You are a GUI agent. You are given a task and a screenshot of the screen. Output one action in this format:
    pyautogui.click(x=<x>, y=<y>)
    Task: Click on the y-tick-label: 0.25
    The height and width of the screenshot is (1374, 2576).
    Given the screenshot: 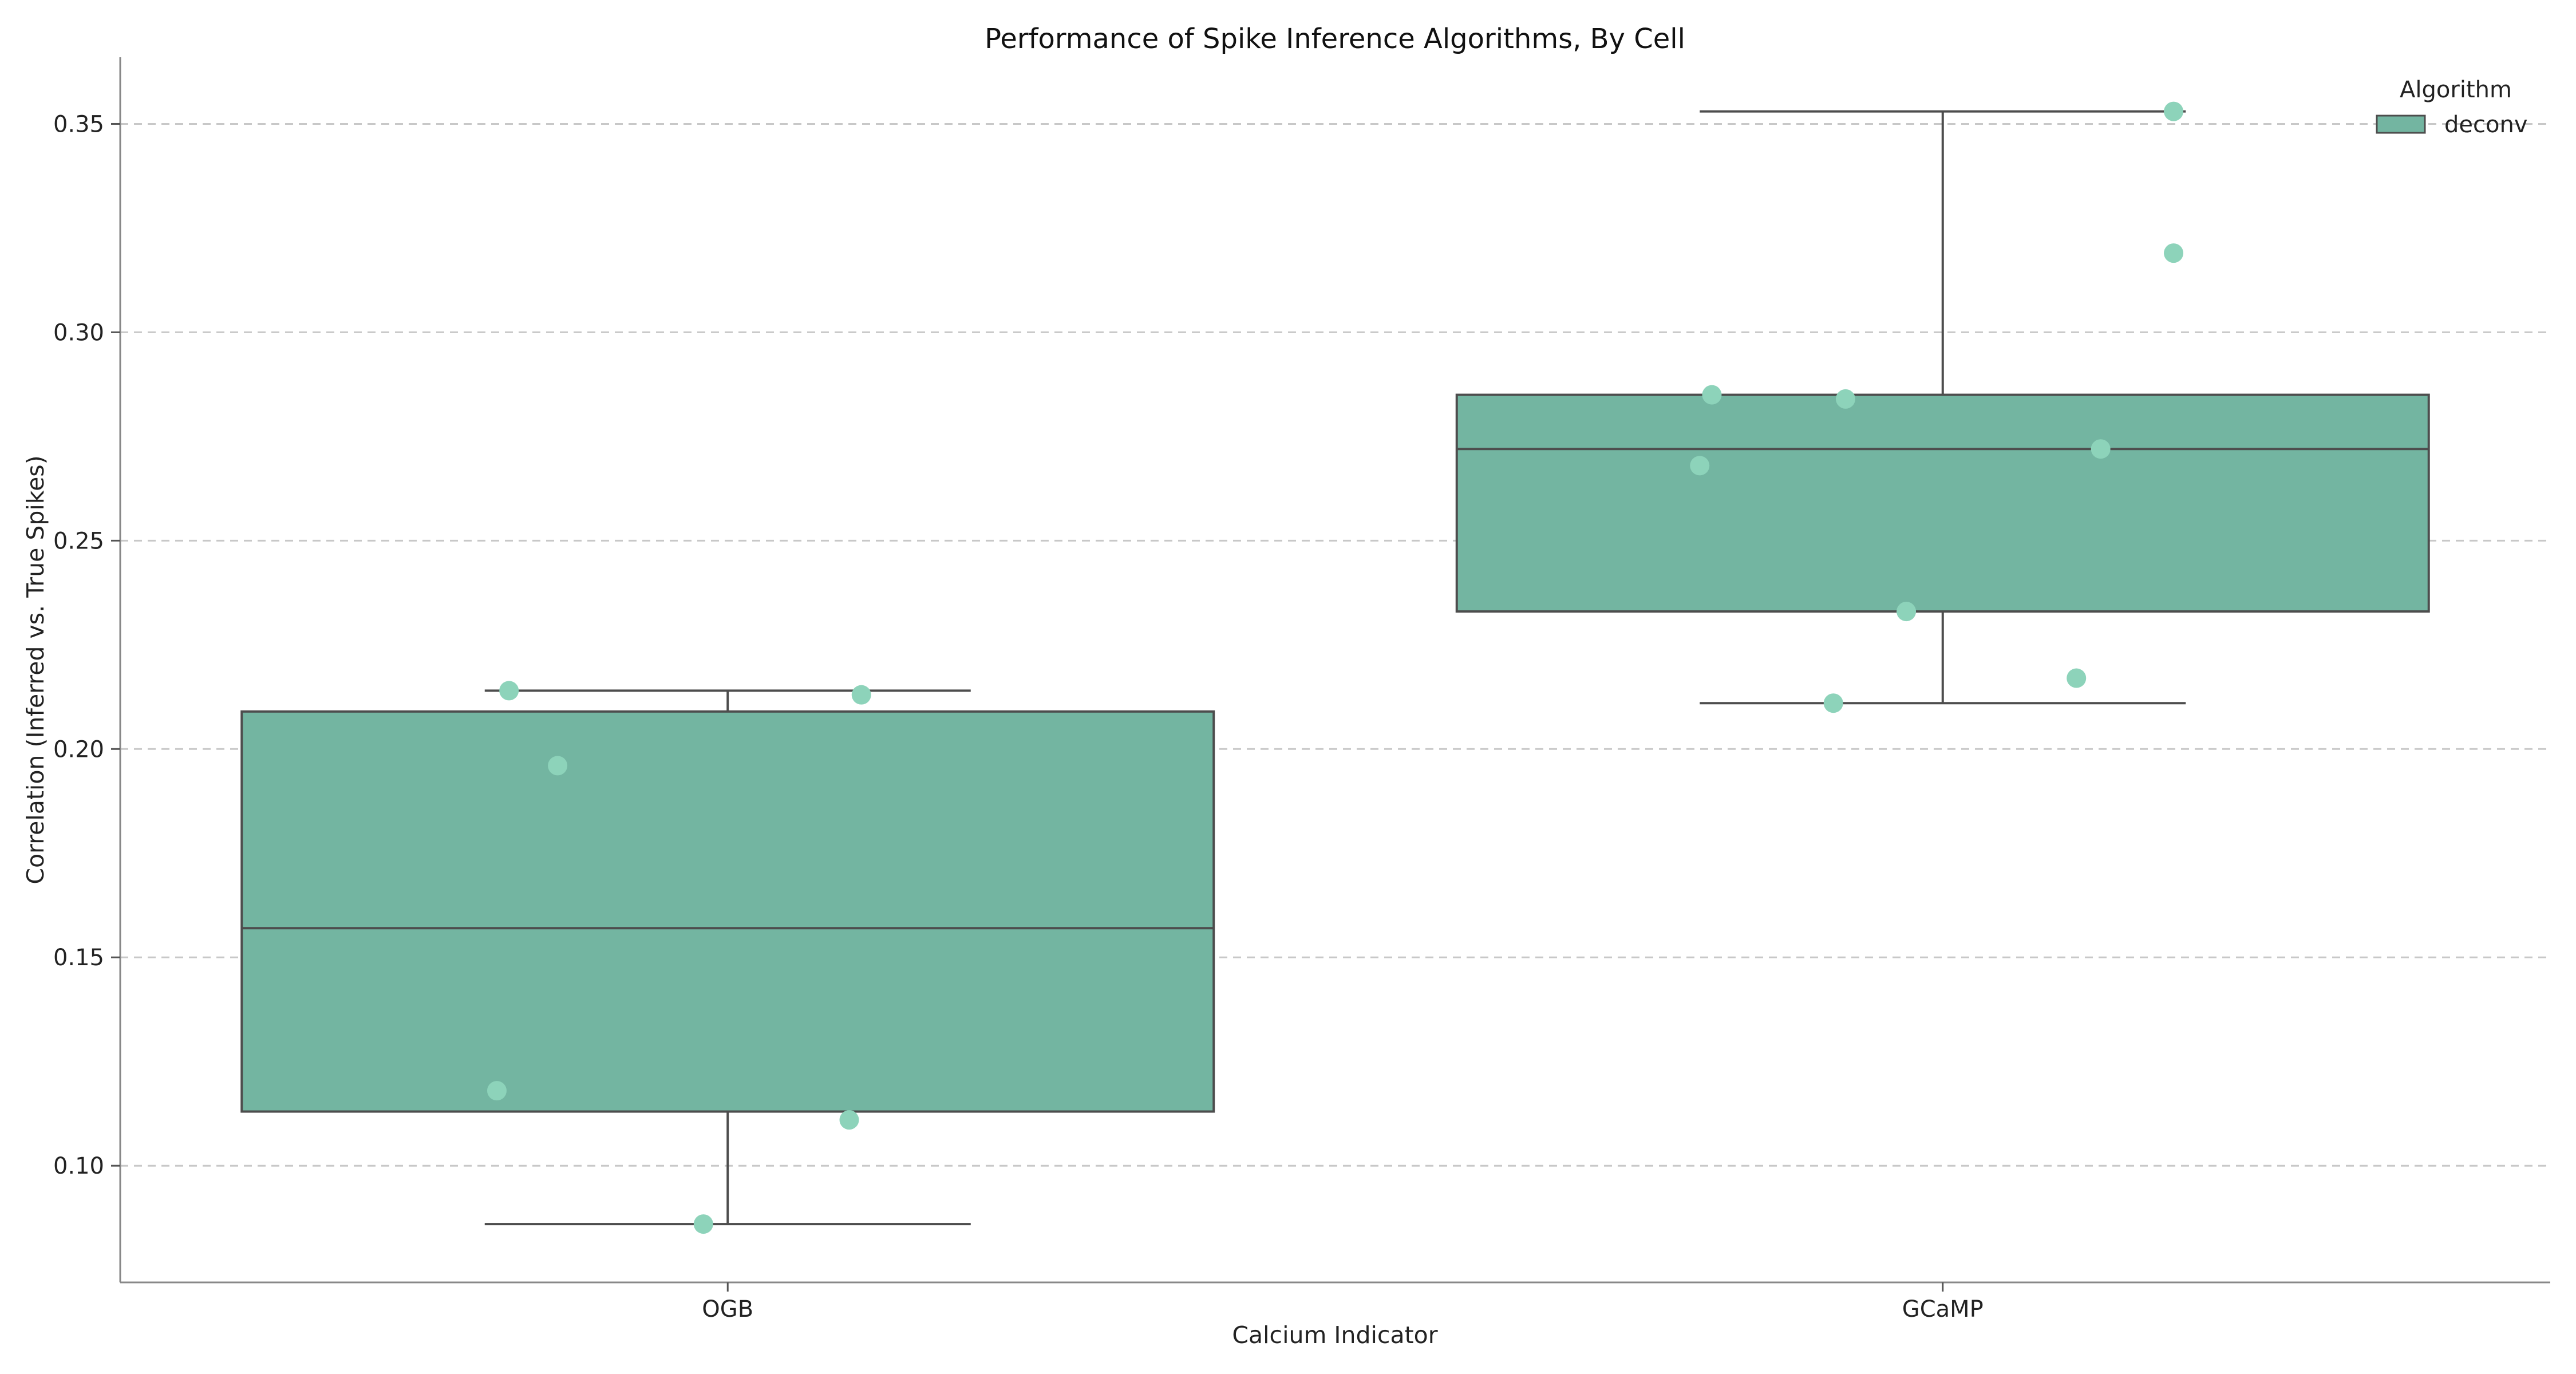 What is the action you would take?
    pyautogui.click(x=78, y=541)
    